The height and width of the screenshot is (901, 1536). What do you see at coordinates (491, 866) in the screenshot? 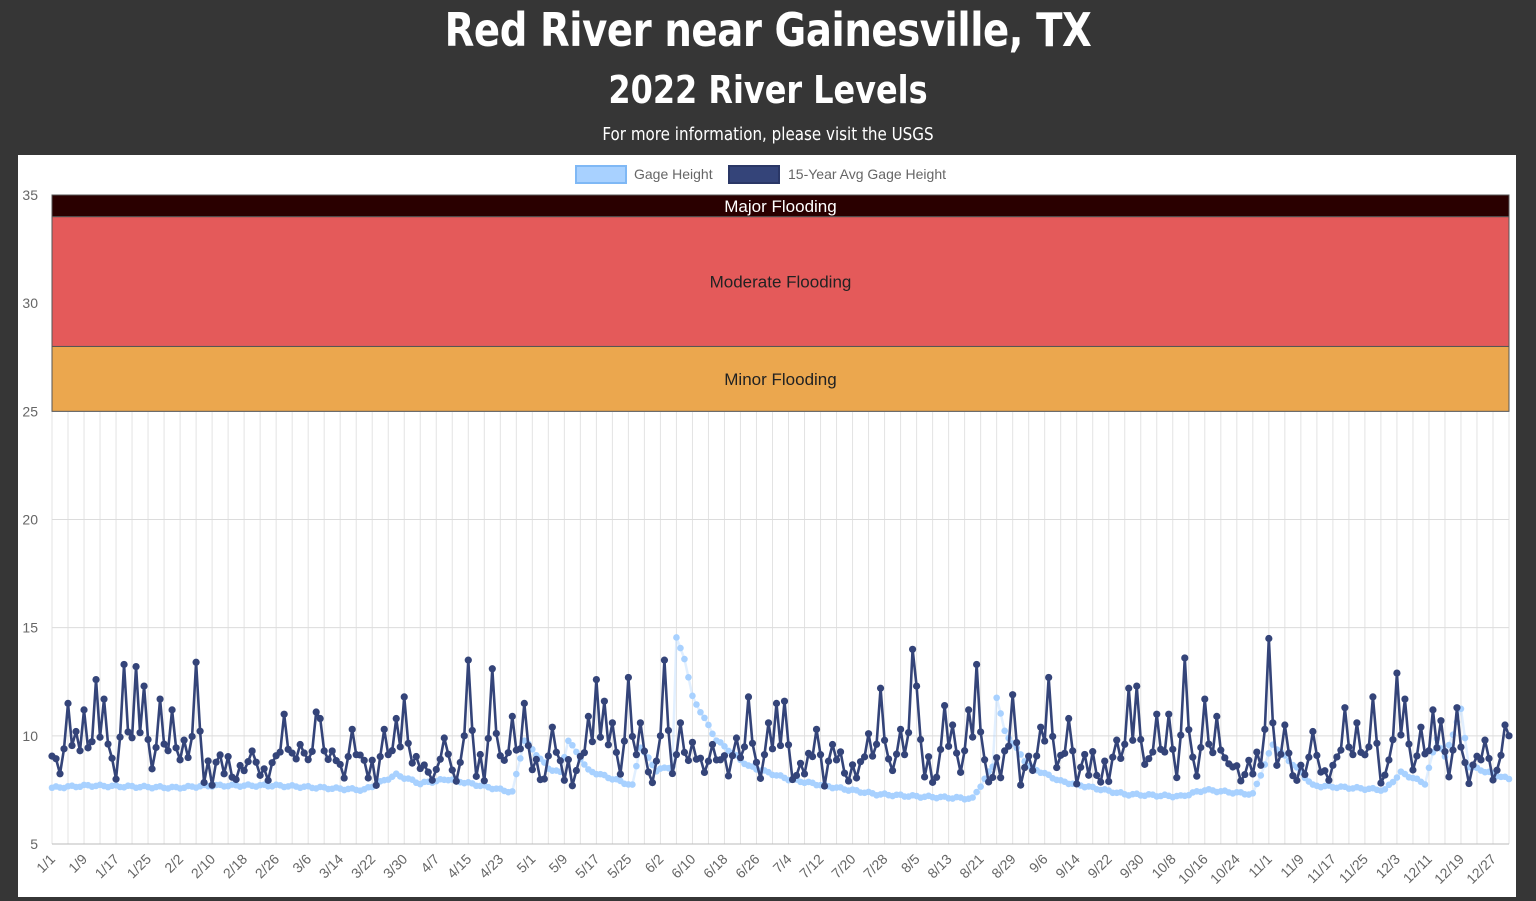
I see `x-tick-label: 4/23` at bounding box center [491, 866].